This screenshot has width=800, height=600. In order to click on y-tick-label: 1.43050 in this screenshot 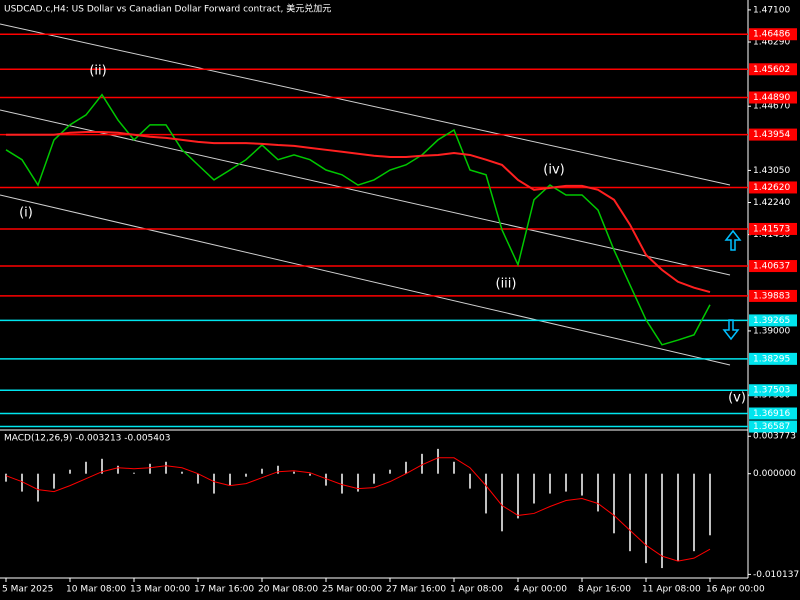, I will do `click(771, 171)`.